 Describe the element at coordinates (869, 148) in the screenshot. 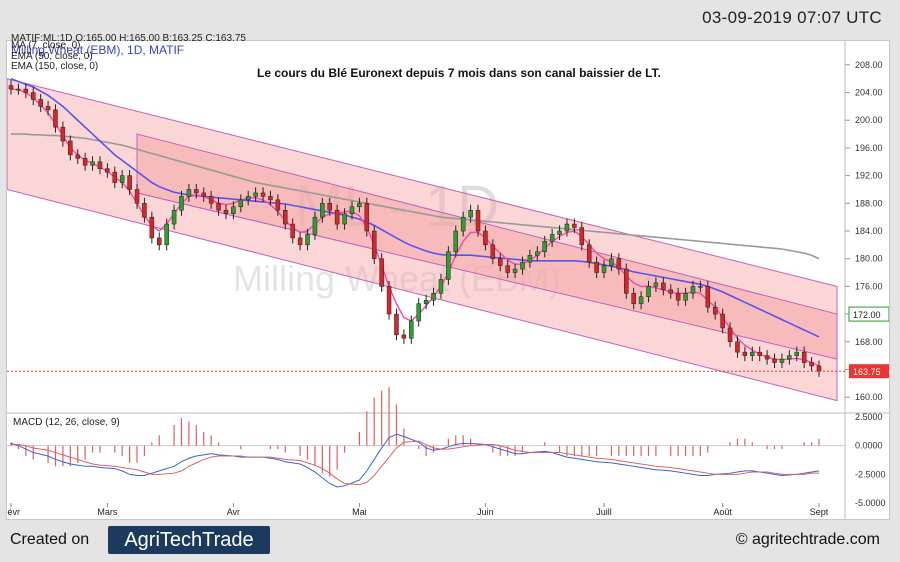

I see `price-tick-label: 196.00` at that location.